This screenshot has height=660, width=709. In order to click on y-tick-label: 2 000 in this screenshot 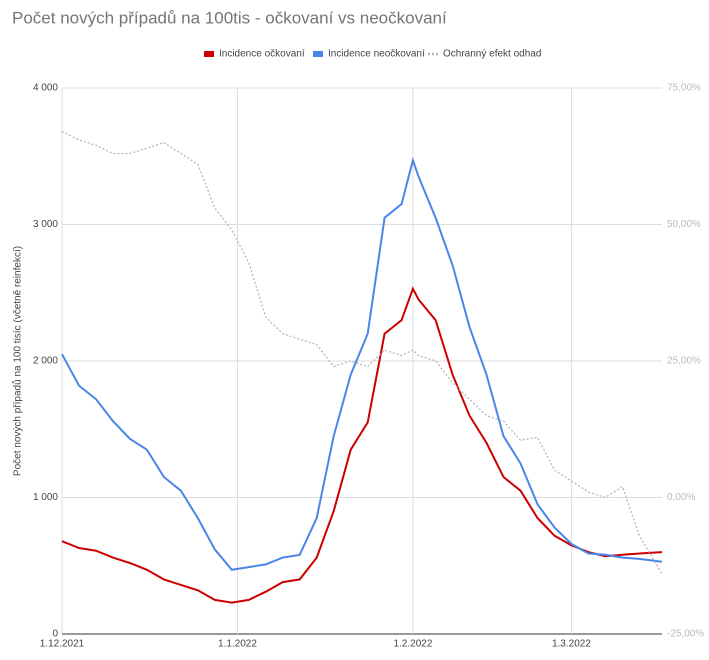, I will do `click(45, 361)`.